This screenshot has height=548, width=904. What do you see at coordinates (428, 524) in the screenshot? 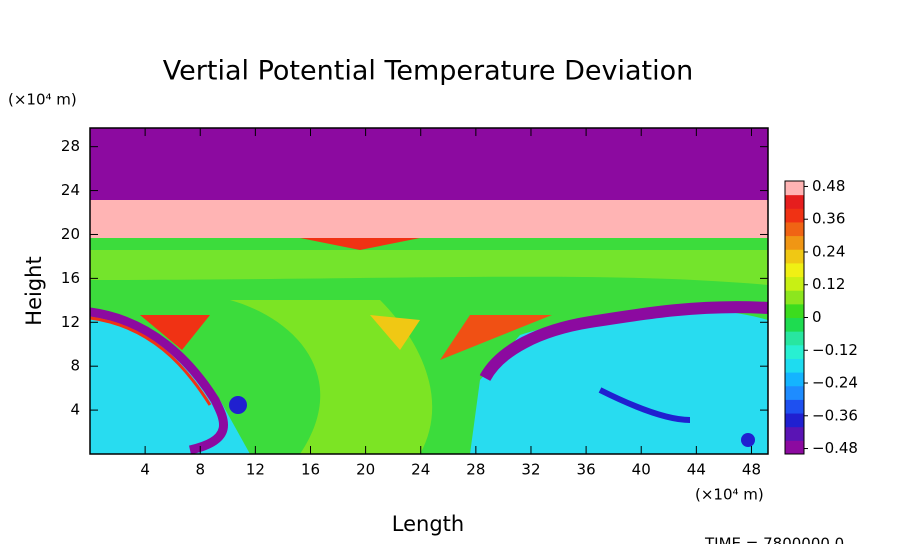
I see `x-label: Length` at bounding box center [428, 524].